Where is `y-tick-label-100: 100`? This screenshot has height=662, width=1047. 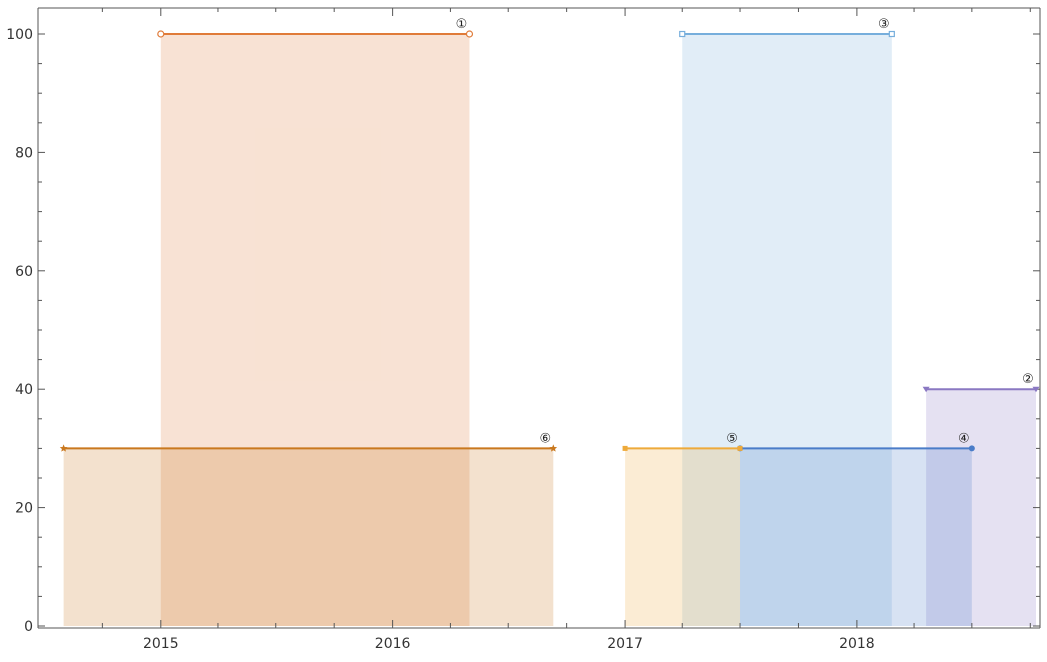
y-tick-label-100: 100 is located at coordinates (19, 35).